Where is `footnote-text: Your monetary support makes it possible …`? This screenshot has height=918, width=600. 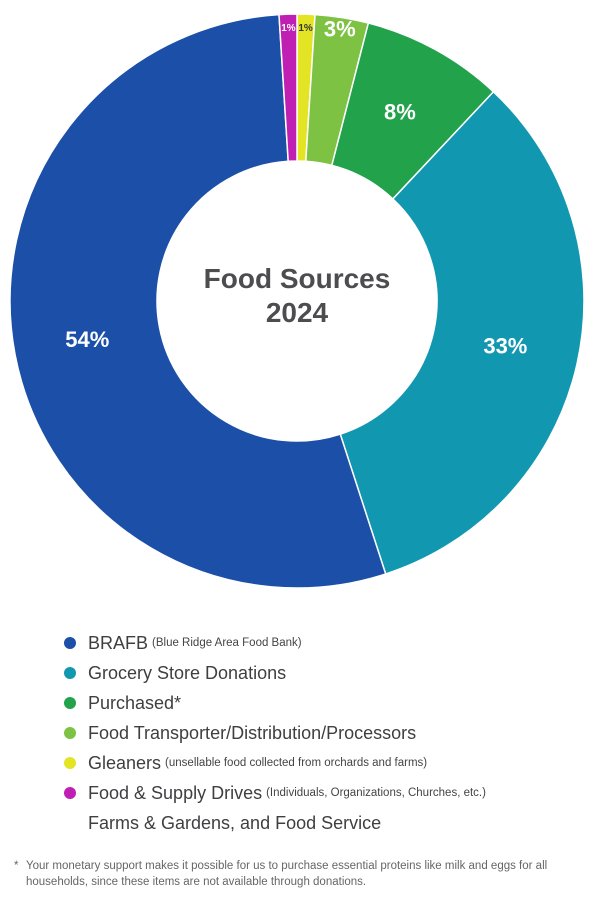
footnote-text: Your monetary support makes it possible … is located at coordinates (287, 874).